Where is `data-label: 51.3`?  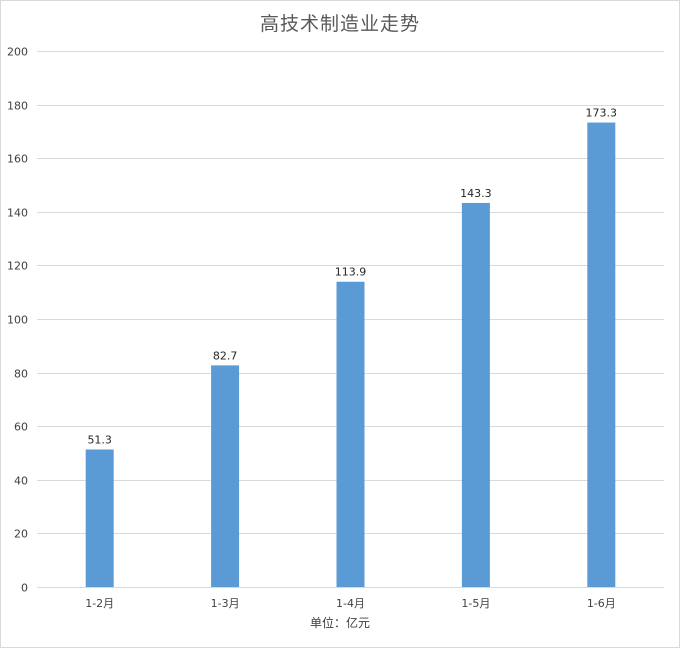 data-label: 51.3 is located at coordinates (99, 440).